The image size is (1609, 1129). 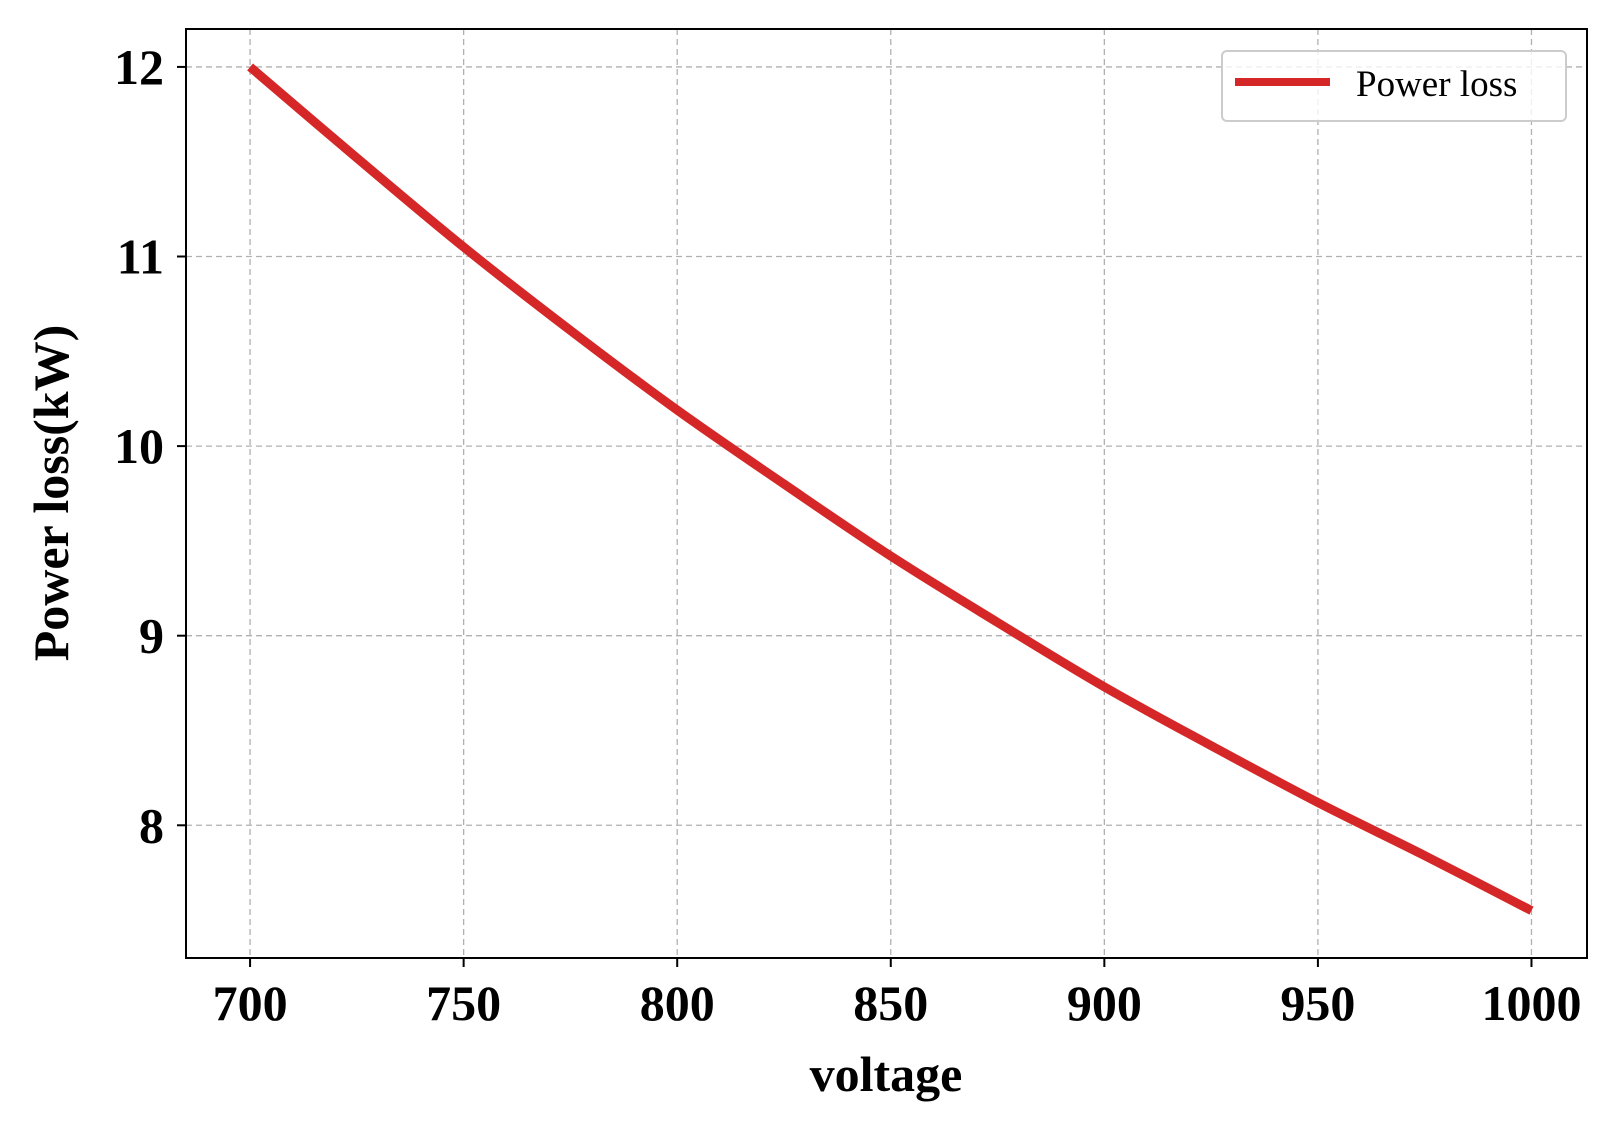 I want to click on x-tick-label: 1000, so click(x=1531, y=1003).